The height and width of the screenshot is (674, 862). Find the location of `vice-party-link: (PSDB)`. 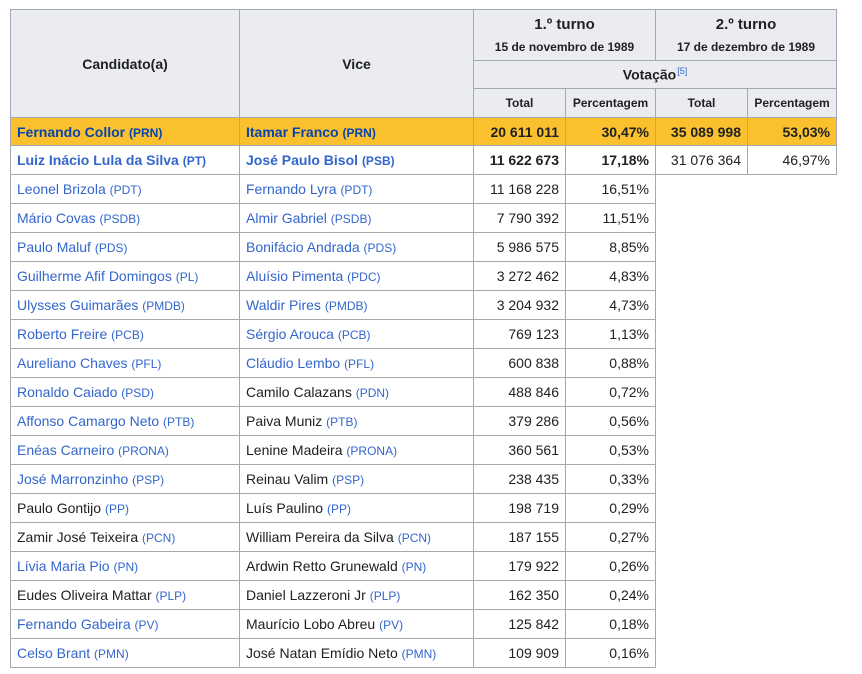

vice-party-link: (PSDB) is located at coordinates (351, 219).